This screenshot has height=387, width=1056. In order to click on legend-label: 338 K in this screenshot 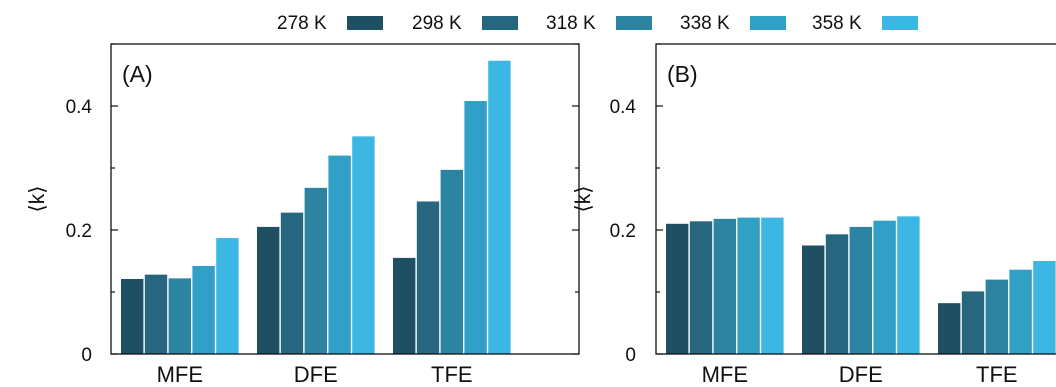, I will do `click(705, 23)`.